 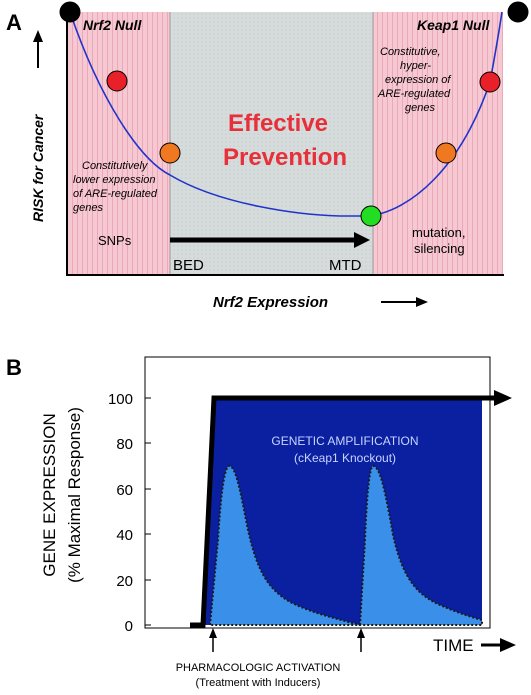 I want to click on genetic-amplification-line1: GENETIC AMPLIFICATION, so click(x=344, y=441).